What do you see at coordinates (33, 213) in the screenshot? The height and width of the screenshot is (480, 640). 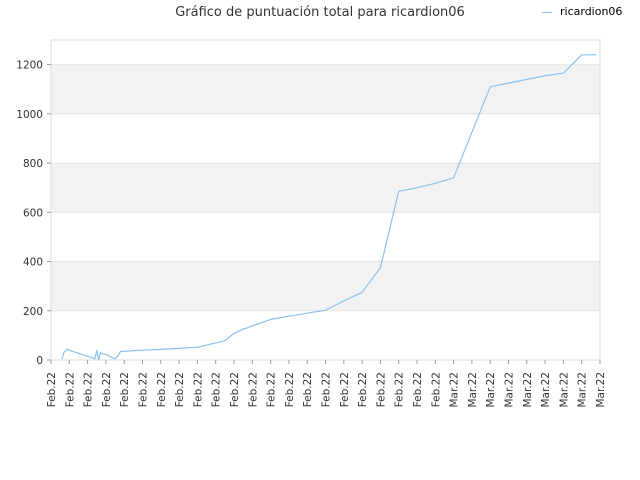 I see `y-tick-label: 600` at bounding box center [33, 213].